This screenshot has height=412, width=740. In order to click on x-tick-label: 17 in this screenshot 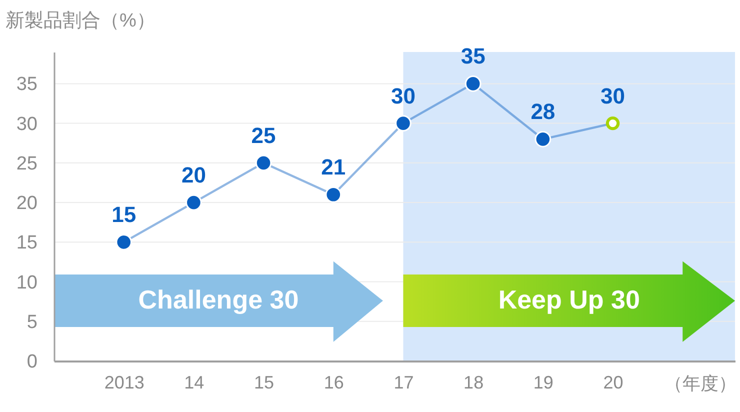, I will do `click(404, 382)`.